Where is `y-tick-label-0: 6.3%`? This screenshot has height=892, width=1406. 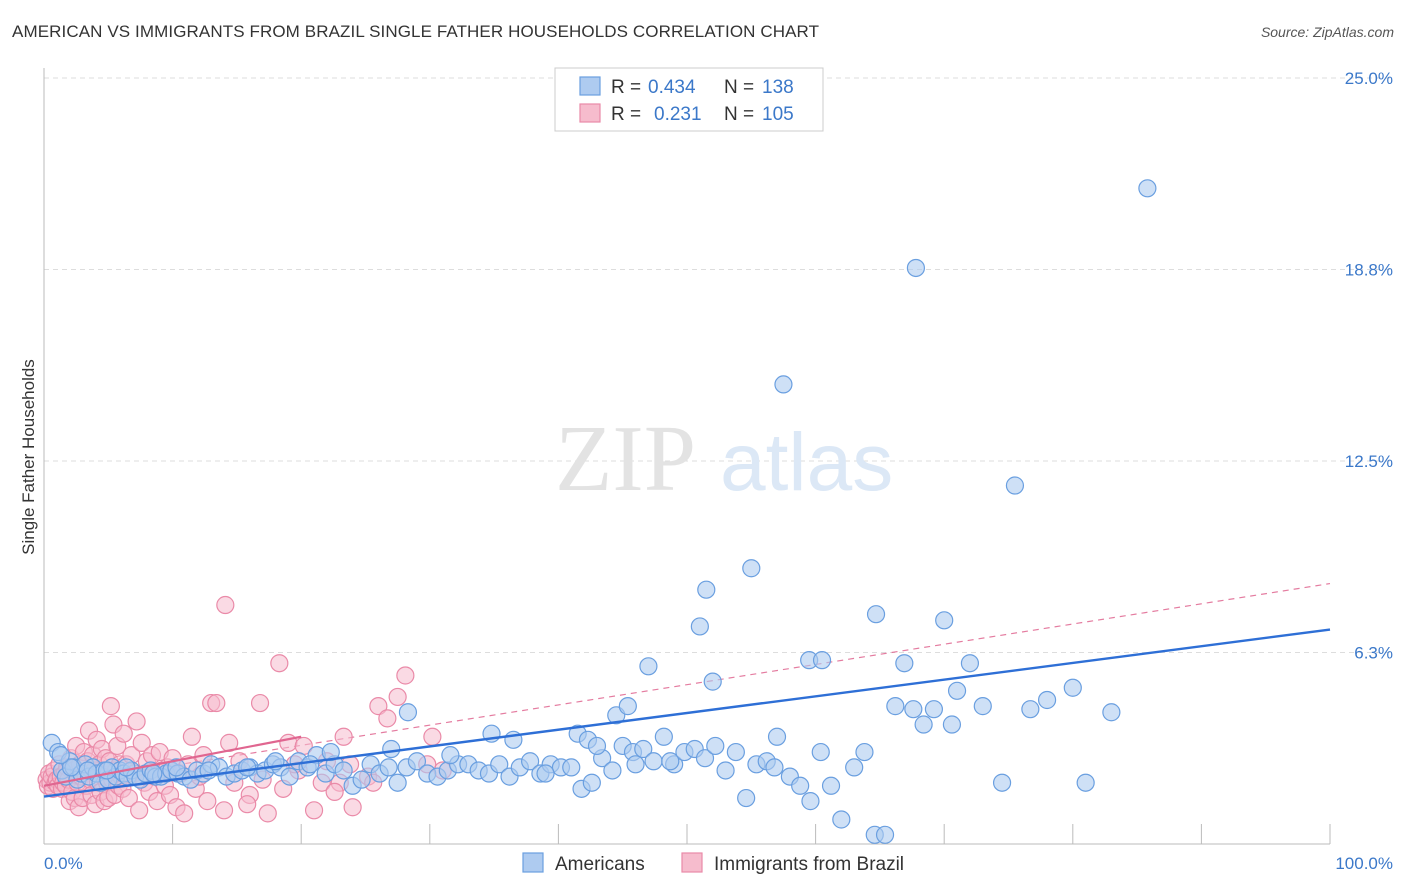 y-tick-label-0: 6.3% is located at coordinates (1373, 653).